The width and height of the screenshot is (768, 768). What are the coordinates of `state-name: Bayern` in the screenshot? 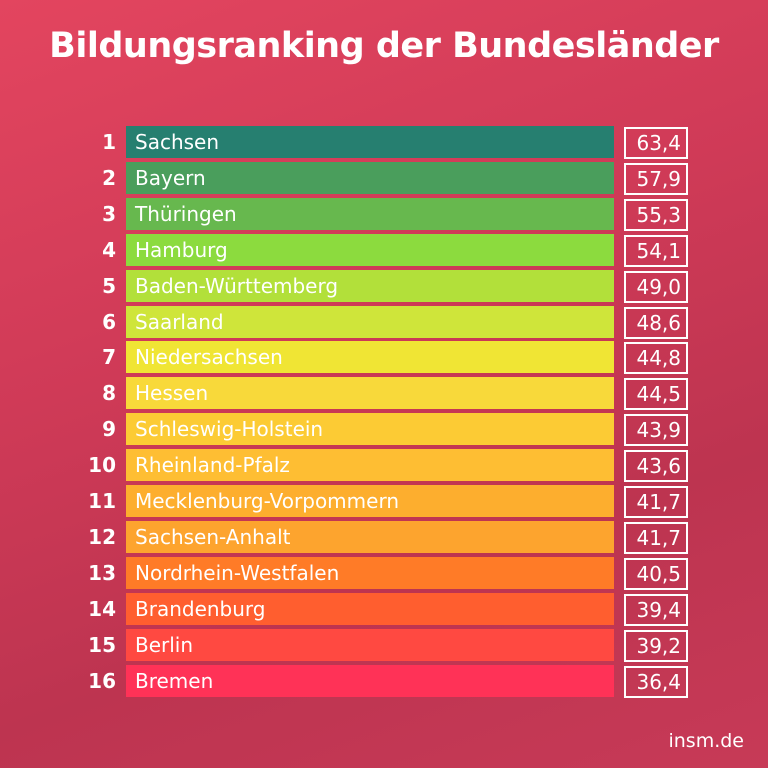 It's located at (170, 177).